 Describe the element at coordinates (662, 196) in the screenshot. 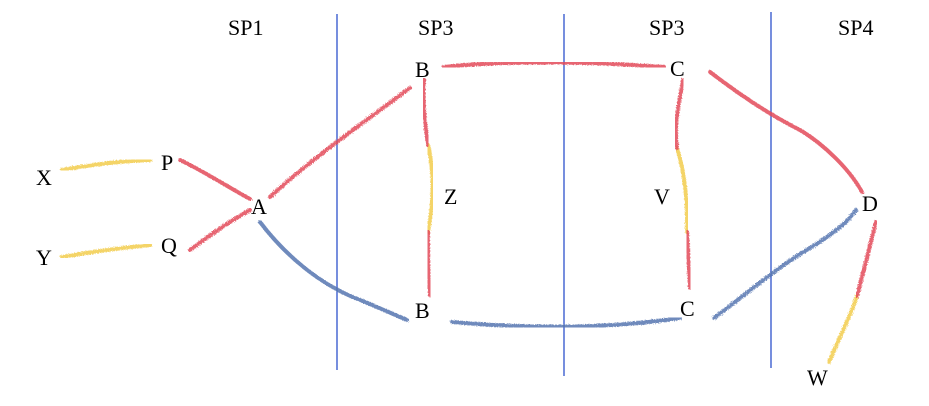

I see `node-label-v: V` at that location.